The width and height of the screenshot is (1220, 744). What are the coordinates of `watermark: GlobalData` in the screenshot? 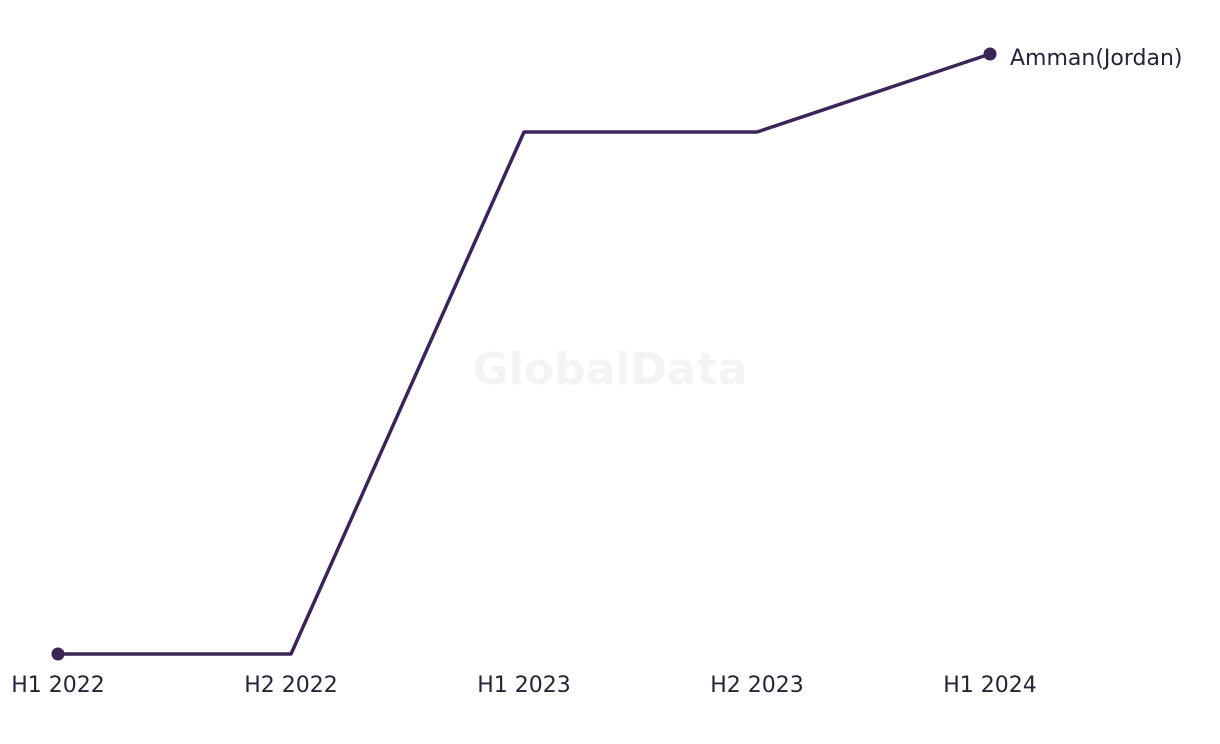 It's located at (610, 369).